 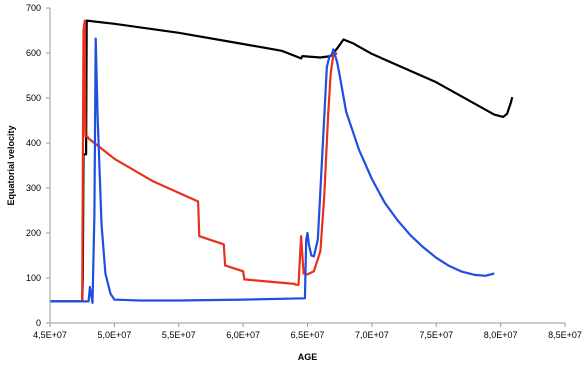 What do you see at coordinates (33, 278) in the screenshot?
I see `y-tick-label: 100` at bounding box center [33, 278].